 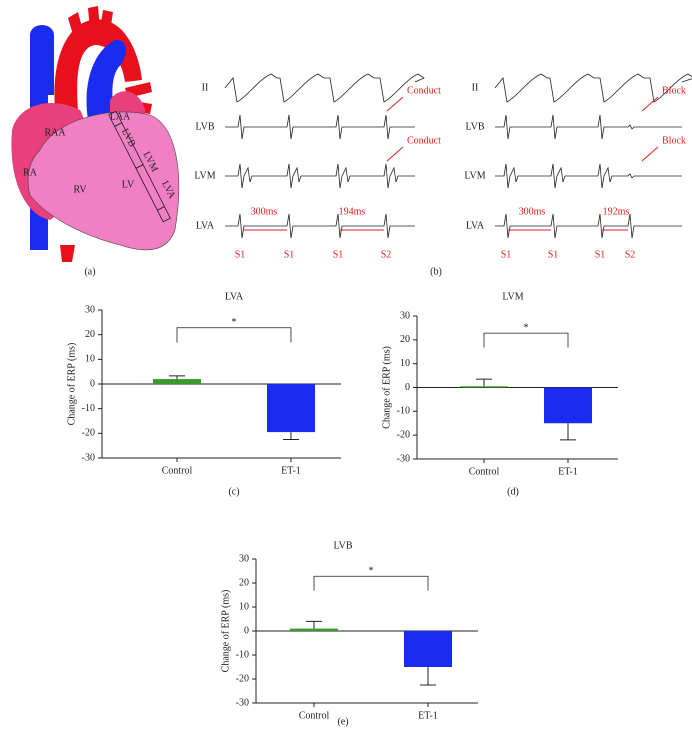 I want to click on heart-diagram: RAA LAA RA RV LV LVB LVM LVA (a), so click(x=95, y=141).